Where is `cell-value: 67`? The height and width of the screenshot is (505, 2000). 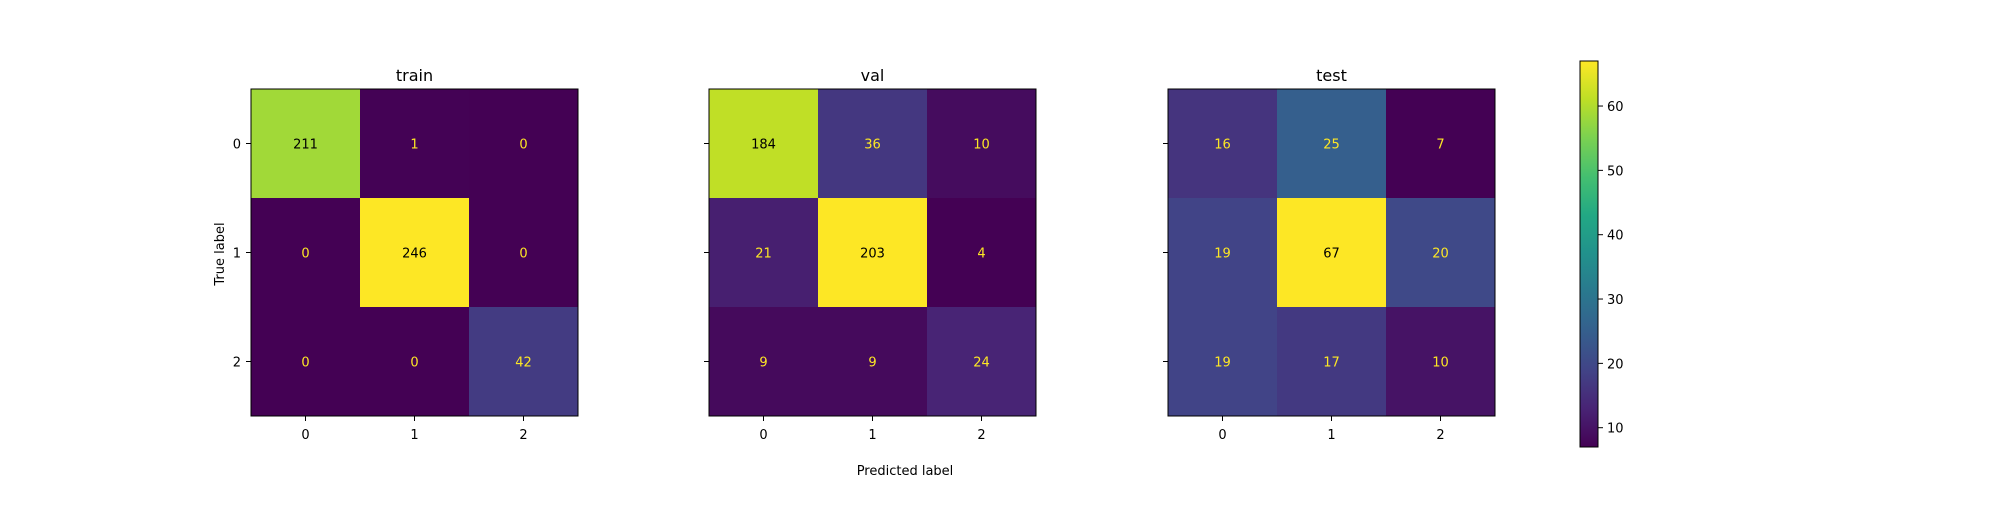 cell-value: 67 is located at coordinates (1331, 254).